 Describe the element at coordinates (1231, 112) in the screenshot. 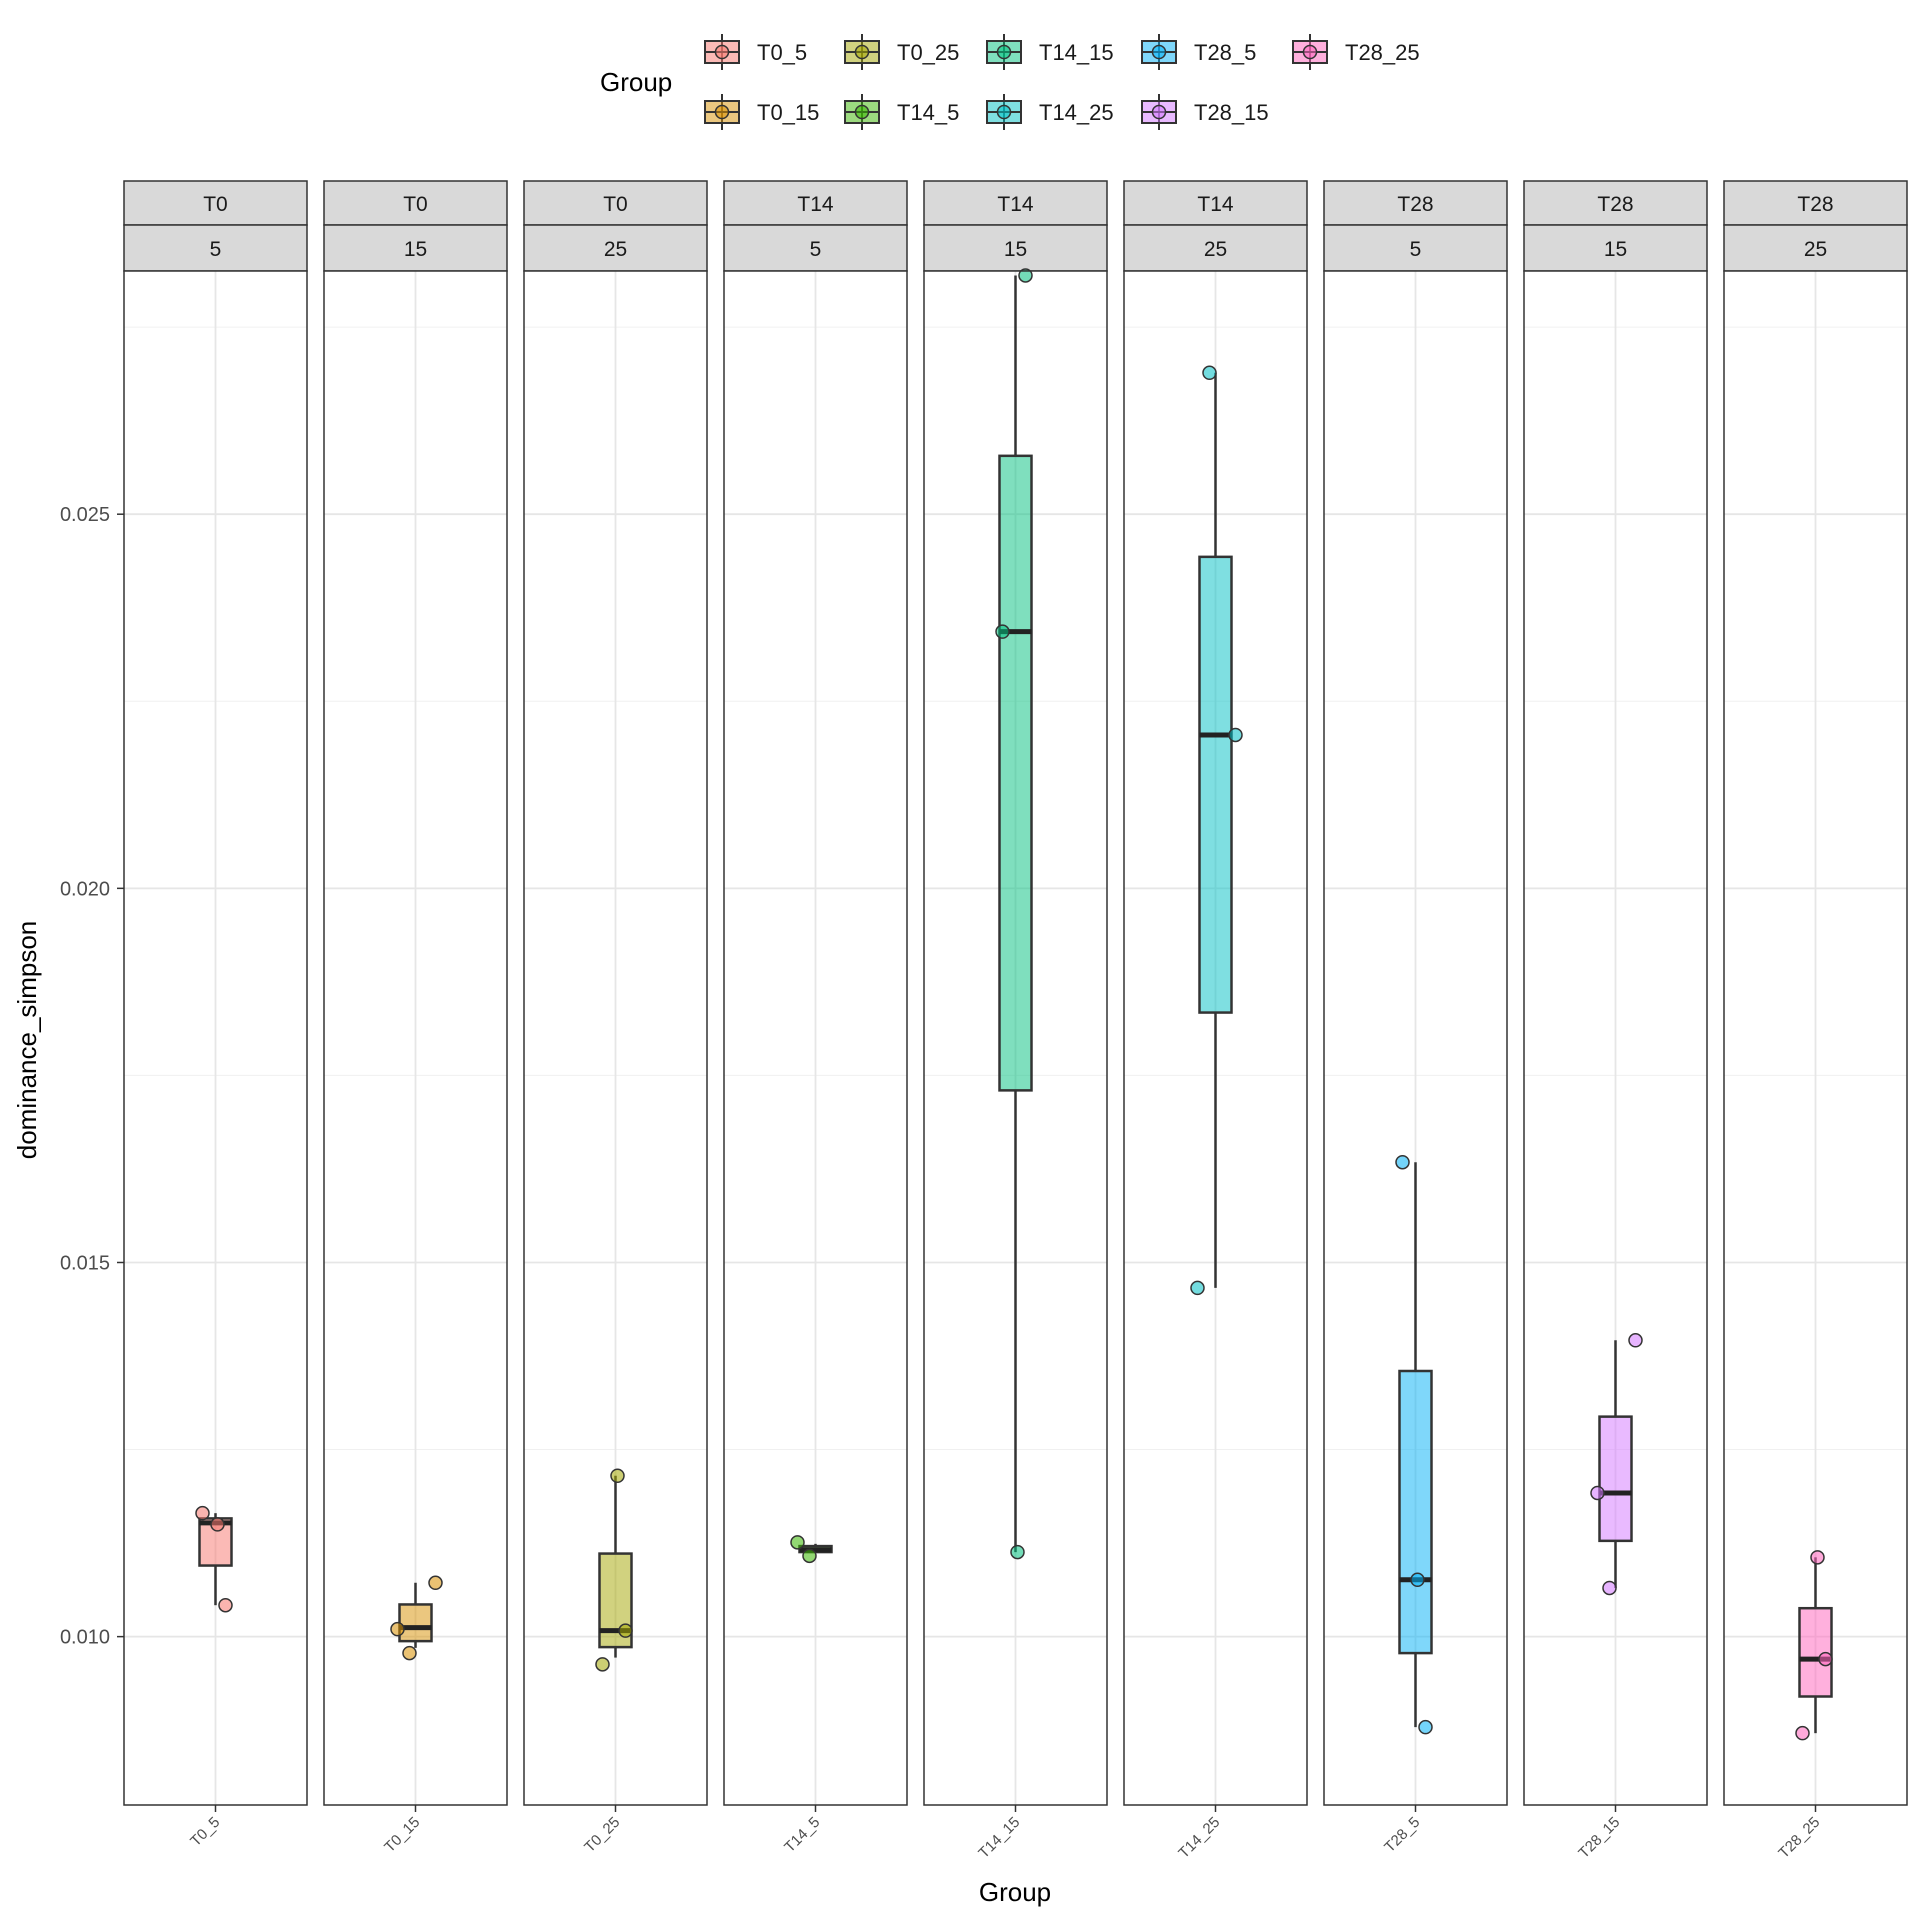

I see `legend-label: T28_15` at that location.